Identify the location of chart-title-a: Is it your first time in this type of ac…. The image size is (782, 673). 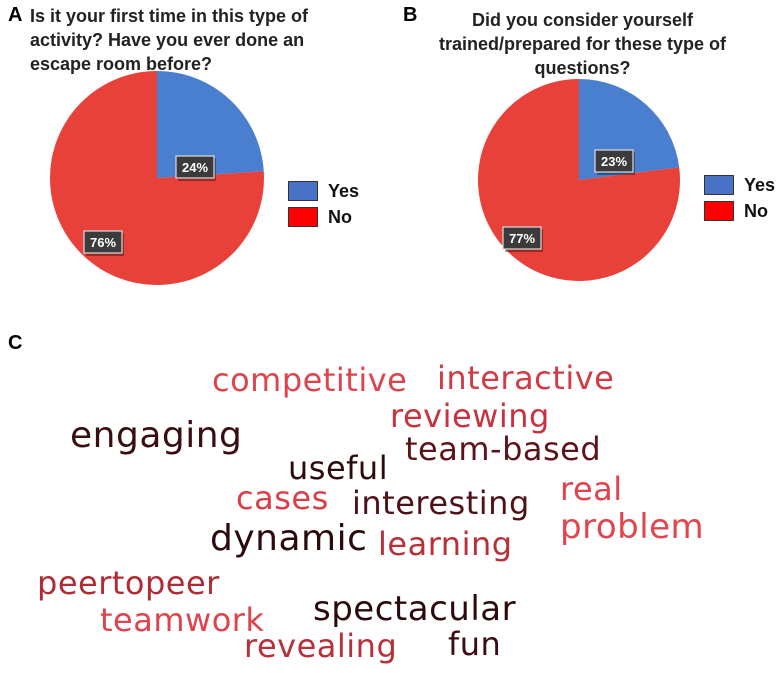
(169, 40).